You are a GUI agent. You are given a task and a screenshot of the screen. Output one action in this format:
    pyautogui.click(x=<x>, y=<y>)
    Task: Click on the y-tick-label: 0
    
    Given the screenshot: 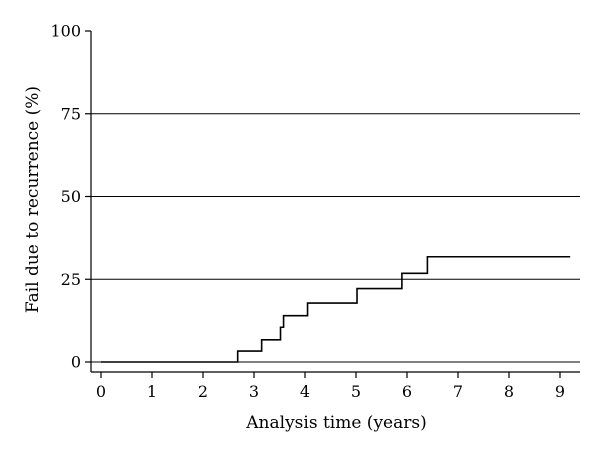 What is the action you would take?
    pyautogui.click(x=76, y=362)
    